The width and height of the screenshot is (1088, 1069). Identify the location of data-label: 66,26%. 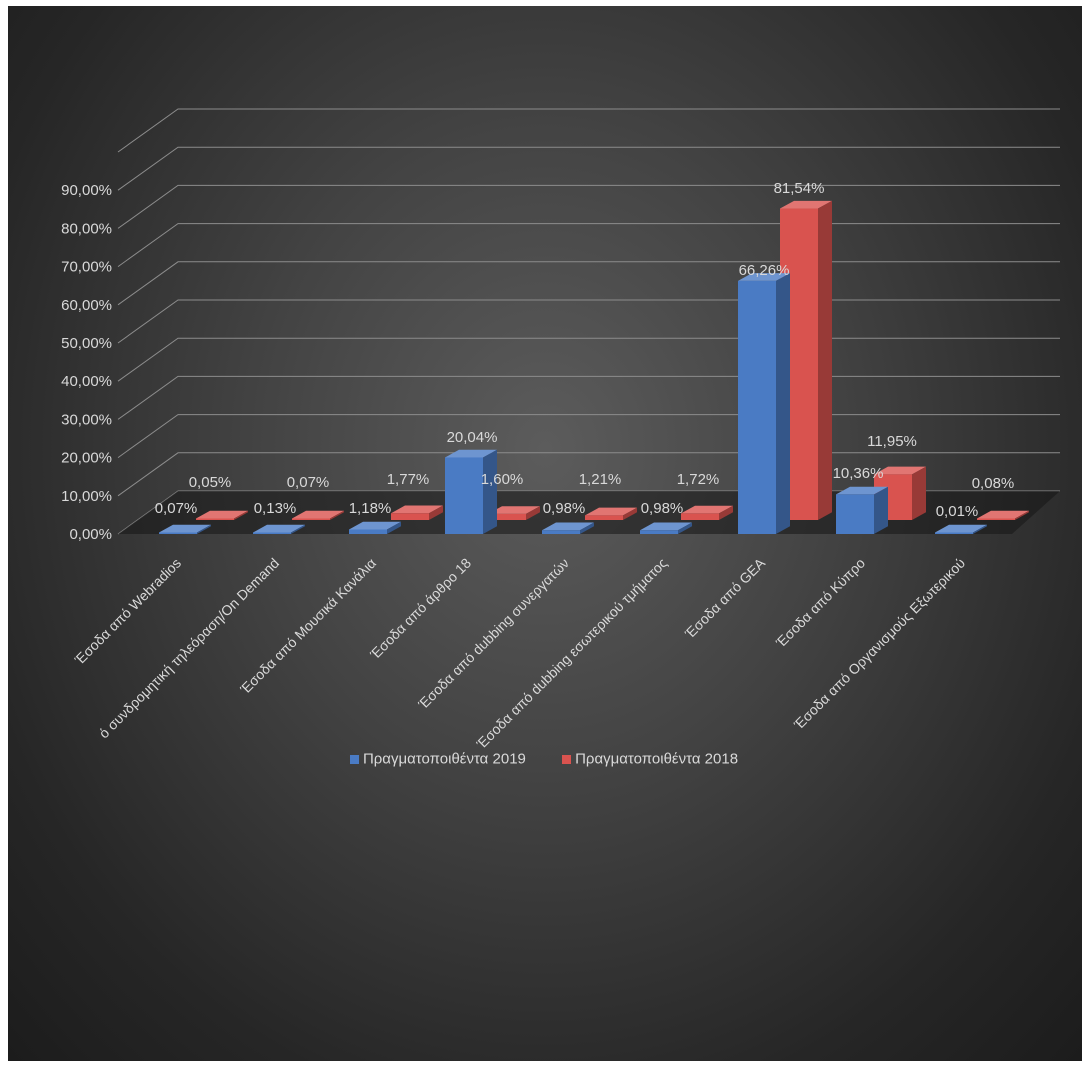
(764, 270).